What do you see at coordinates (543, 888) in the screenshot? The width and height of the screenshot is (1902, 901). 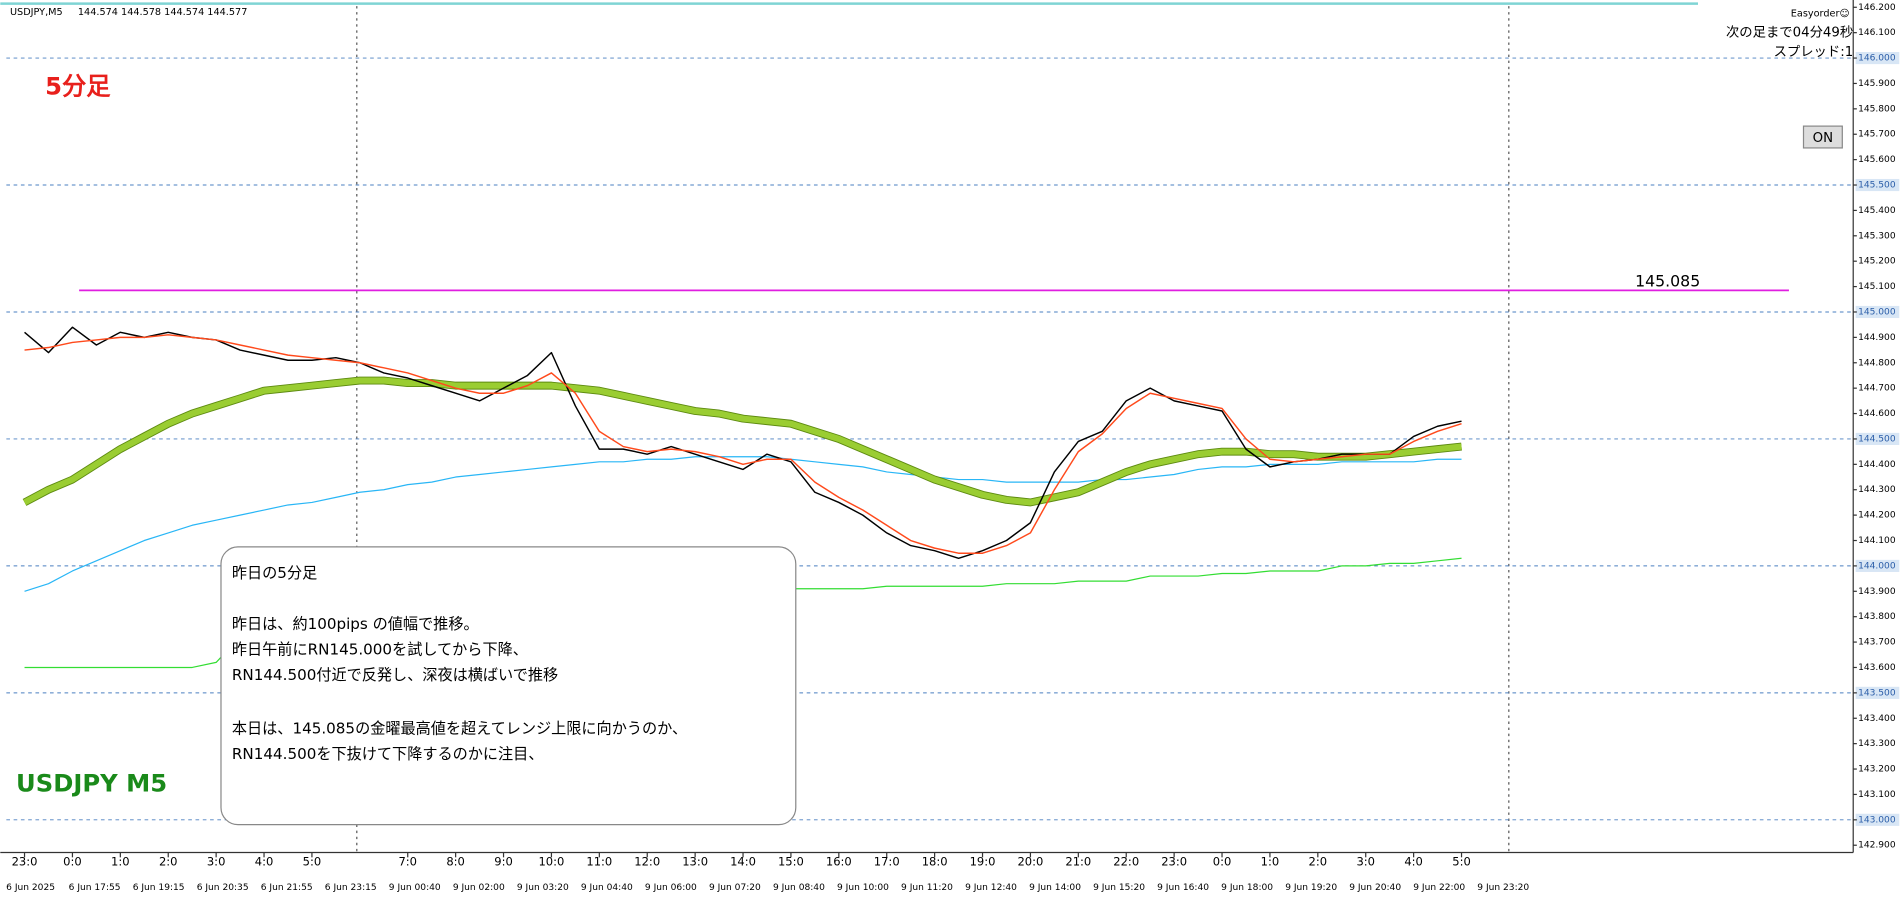 I see `x-date-label: 9 Jun 03:20` at bounding box center [543, 888].